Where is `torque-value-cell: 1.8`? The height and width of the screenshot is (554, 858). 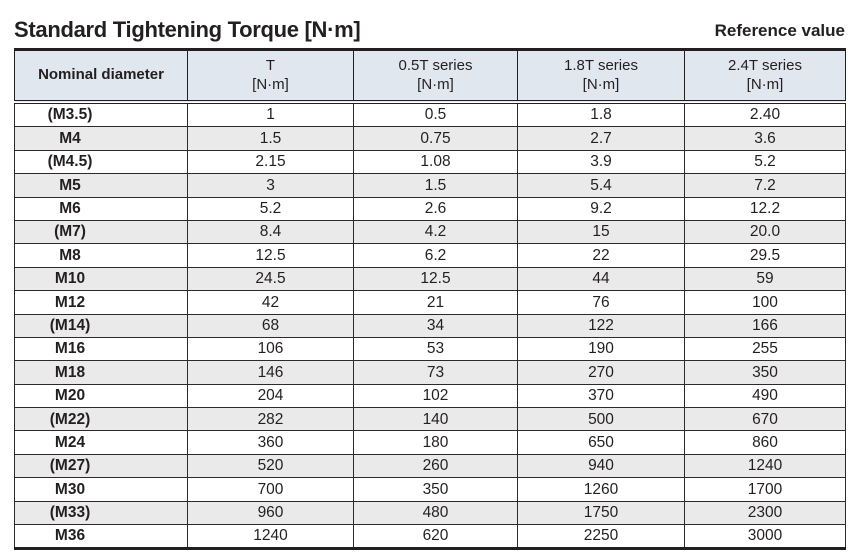 torque-value-cell: 1.8 is located at coordinates (601, 114).